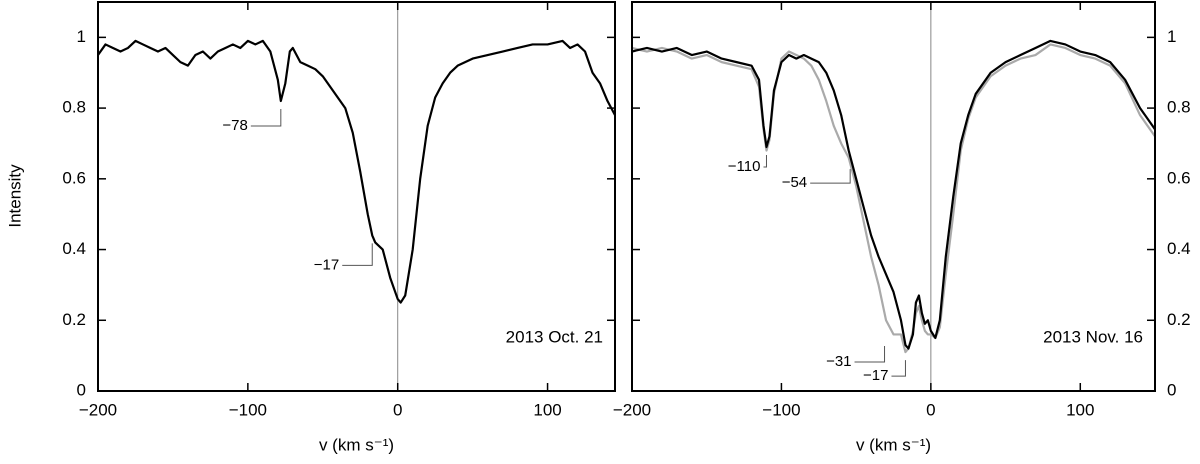 Image resolution: width=1200 pixels, height=464 pixels. Describe the element at coordinates (794, 182) in the screenshot. I see `annotation: −54` at that location.